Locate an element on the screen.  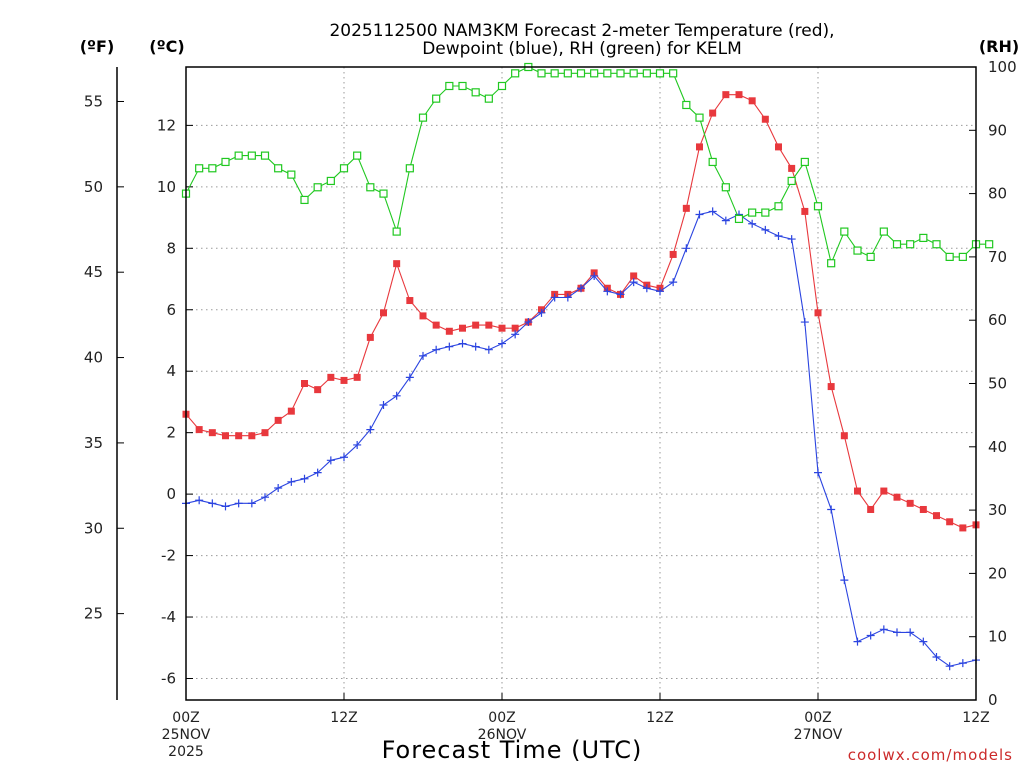
time-tick-label: 12Z is located at coordinates (343, 718).